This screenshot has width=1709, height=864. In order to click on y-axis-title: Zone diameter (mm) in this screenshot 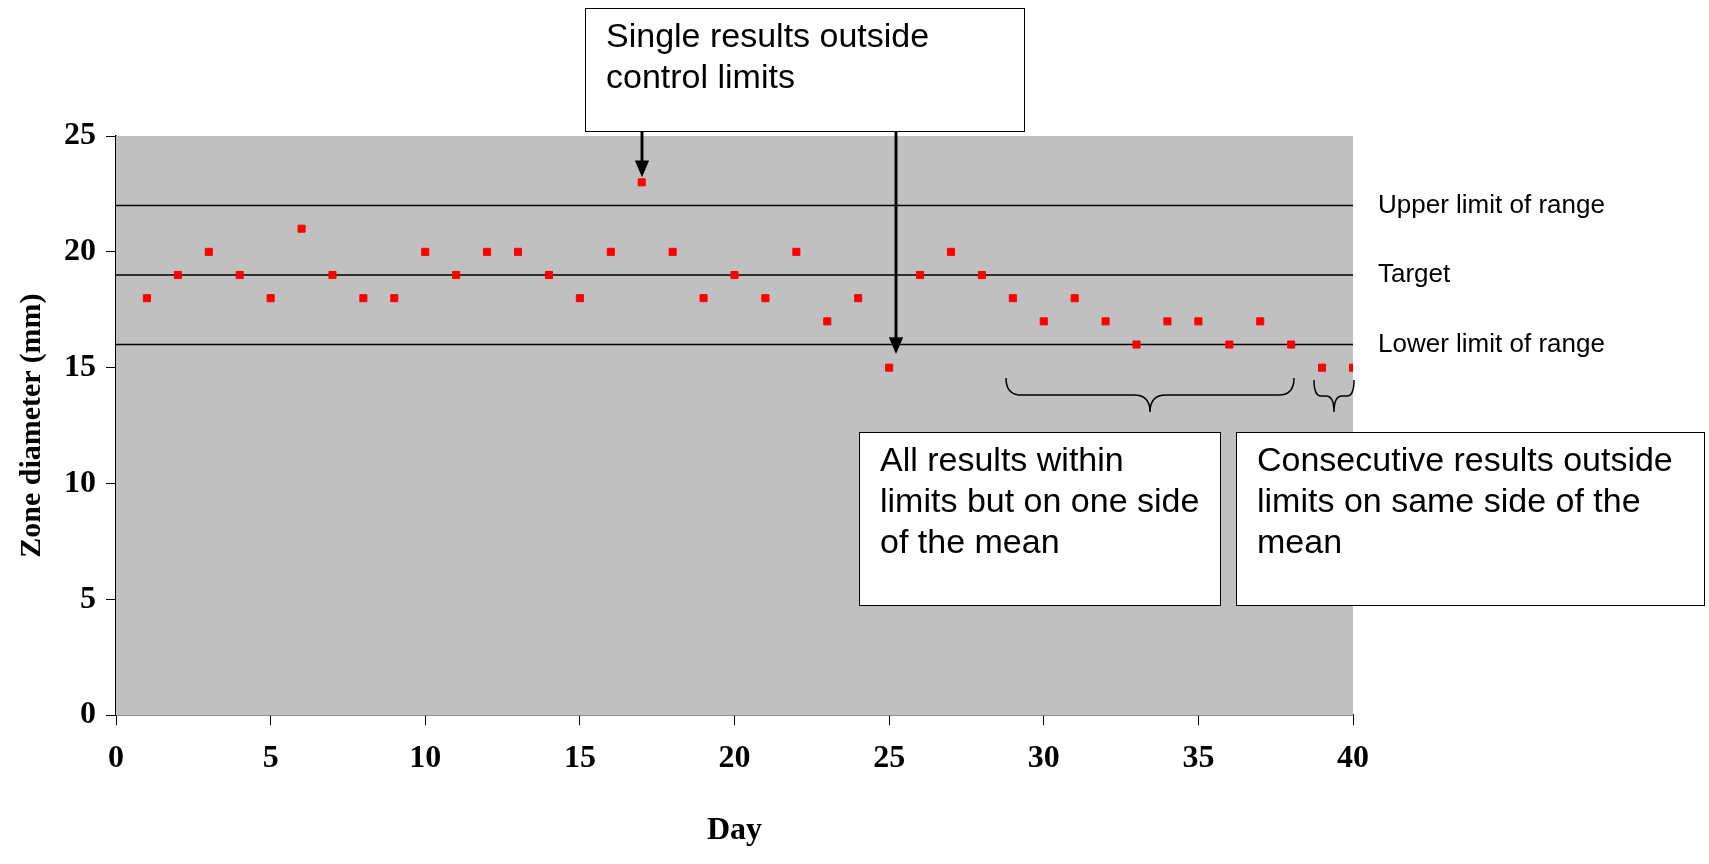, I will do `click(29, 425)`.